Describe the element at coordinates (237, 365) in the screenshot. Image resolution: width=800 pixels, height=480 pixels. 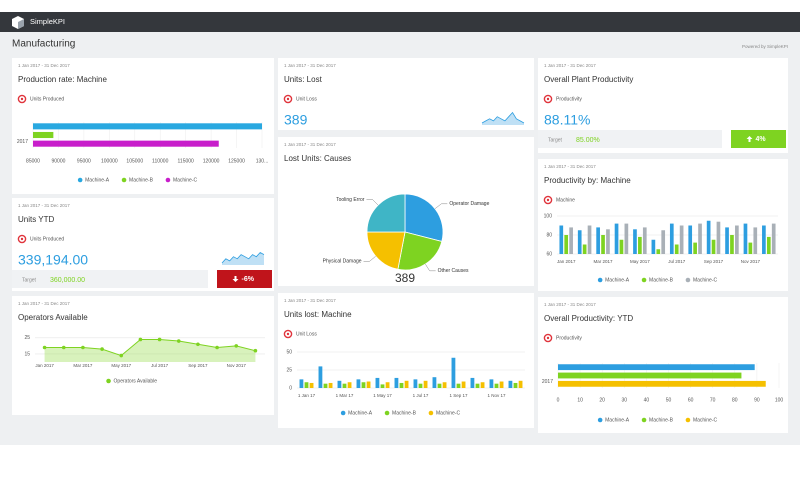
I see `x-tick-label: Nov 2017` at that location.